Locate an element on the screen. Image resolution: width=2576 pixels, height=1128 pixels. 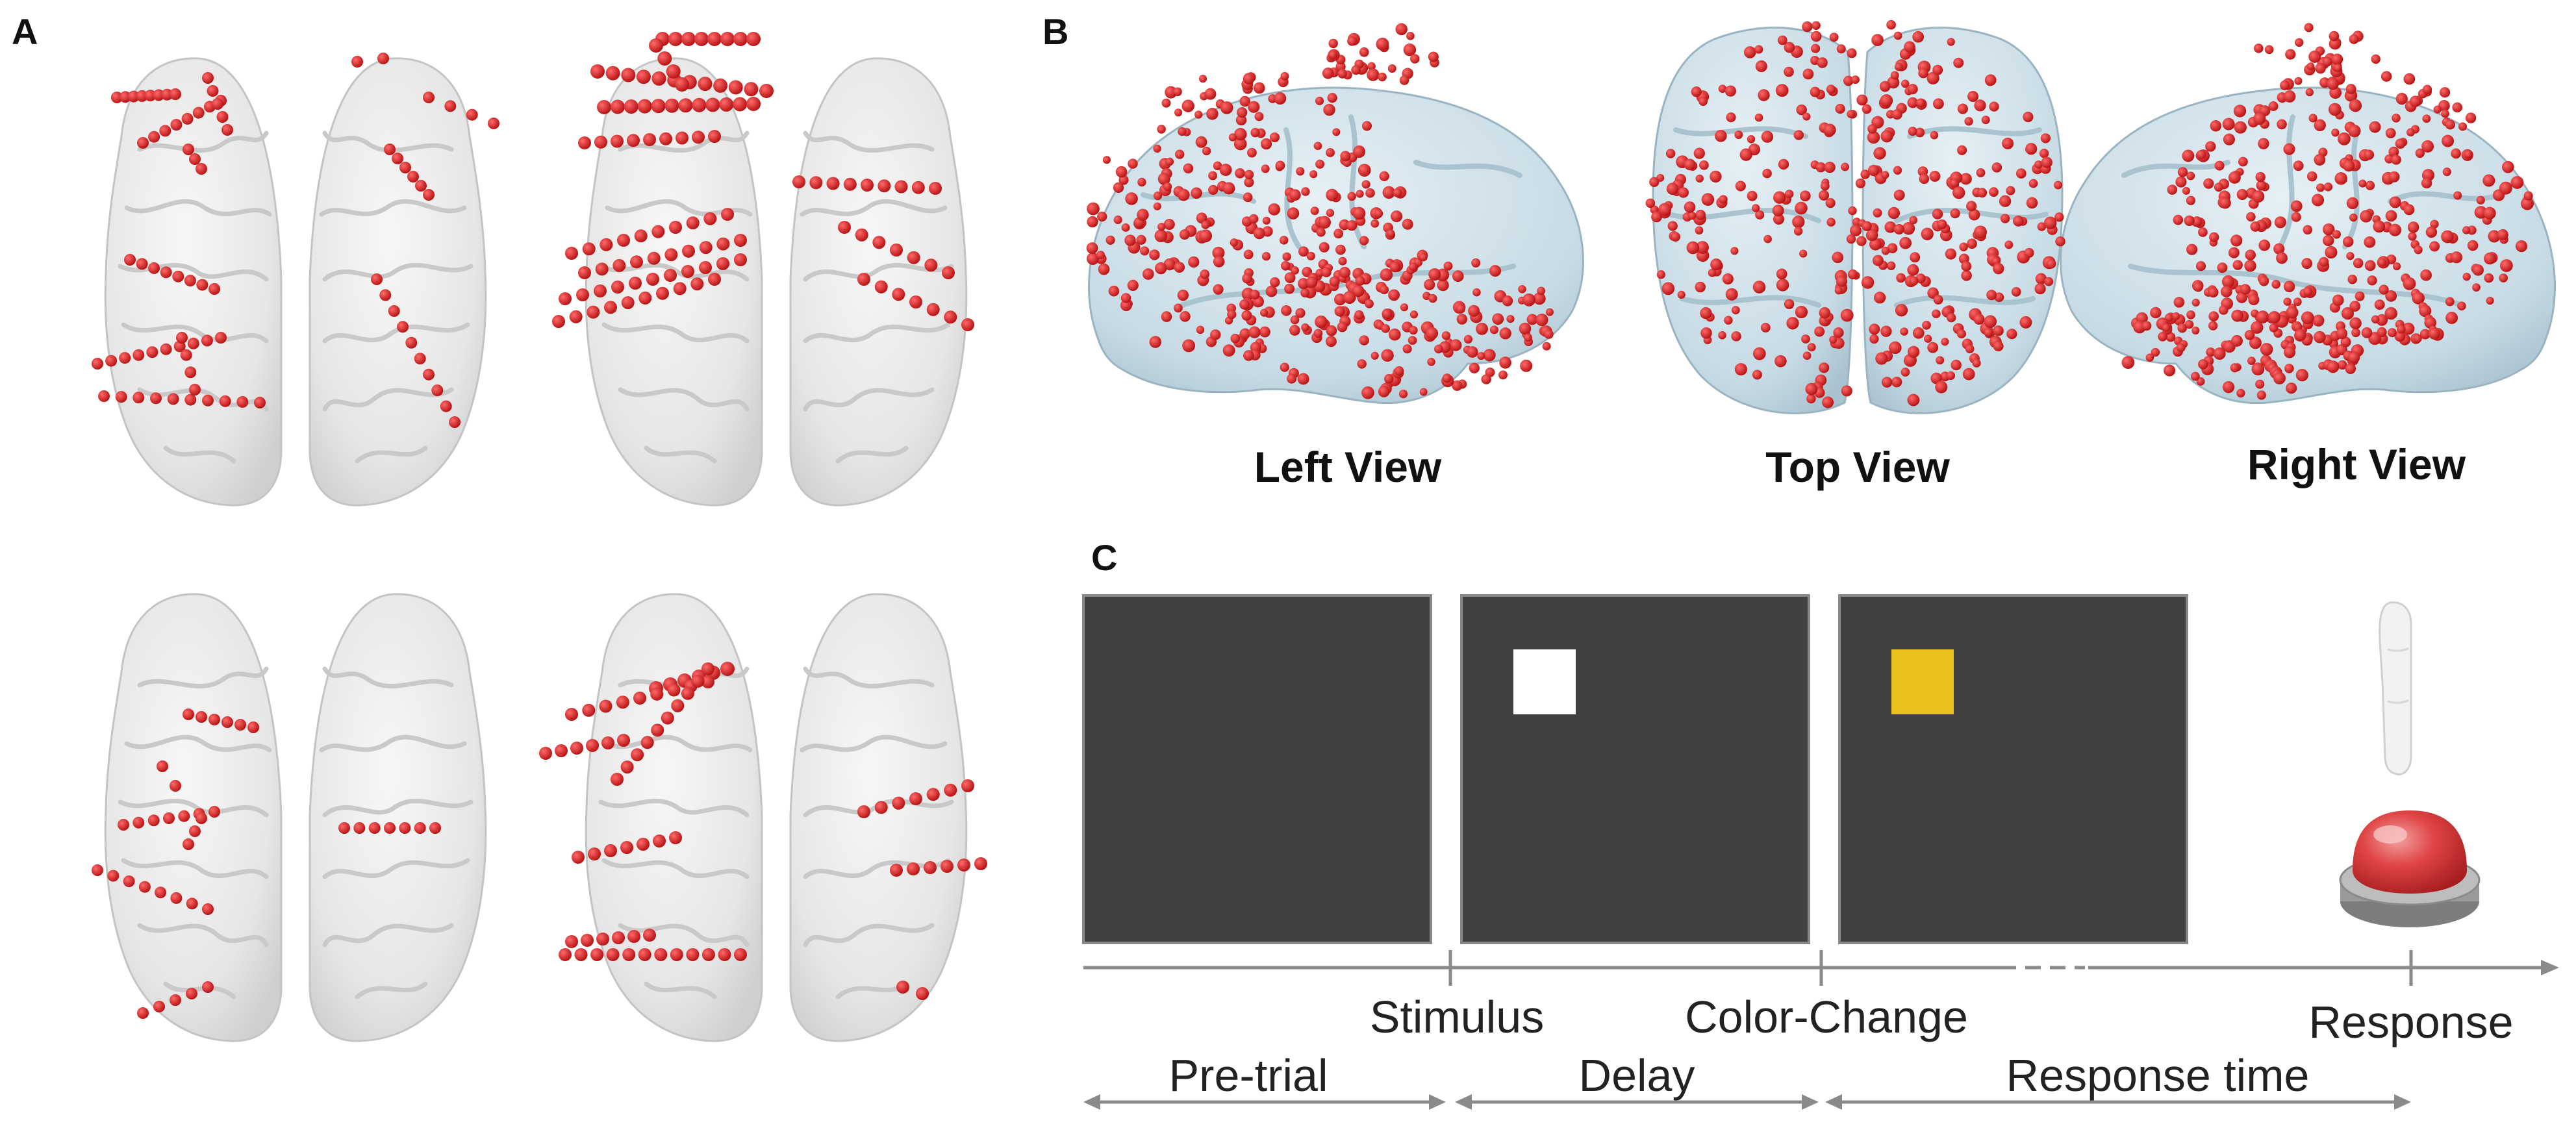
screen-color-change is located at coordinates (2013, 769).